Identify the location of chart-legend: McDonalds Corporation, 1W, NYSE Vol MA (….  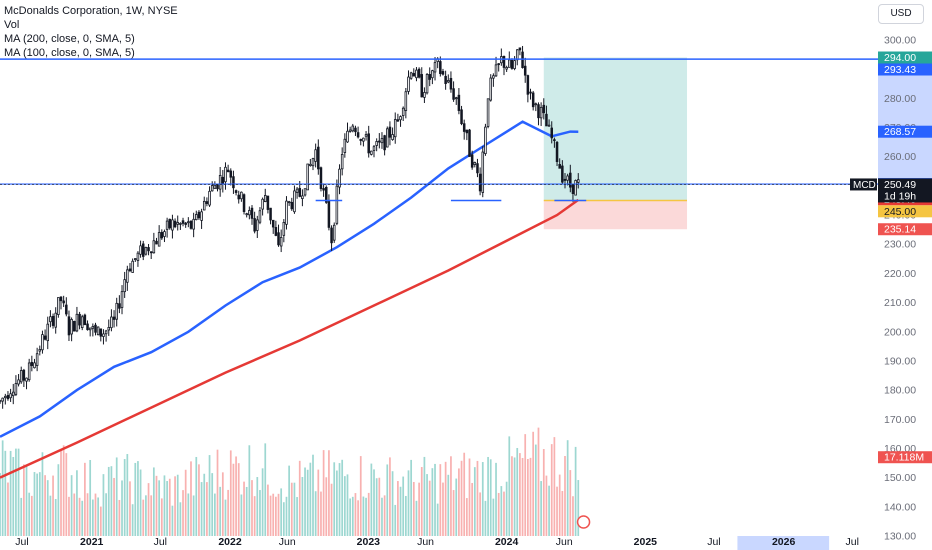
(91, 32).